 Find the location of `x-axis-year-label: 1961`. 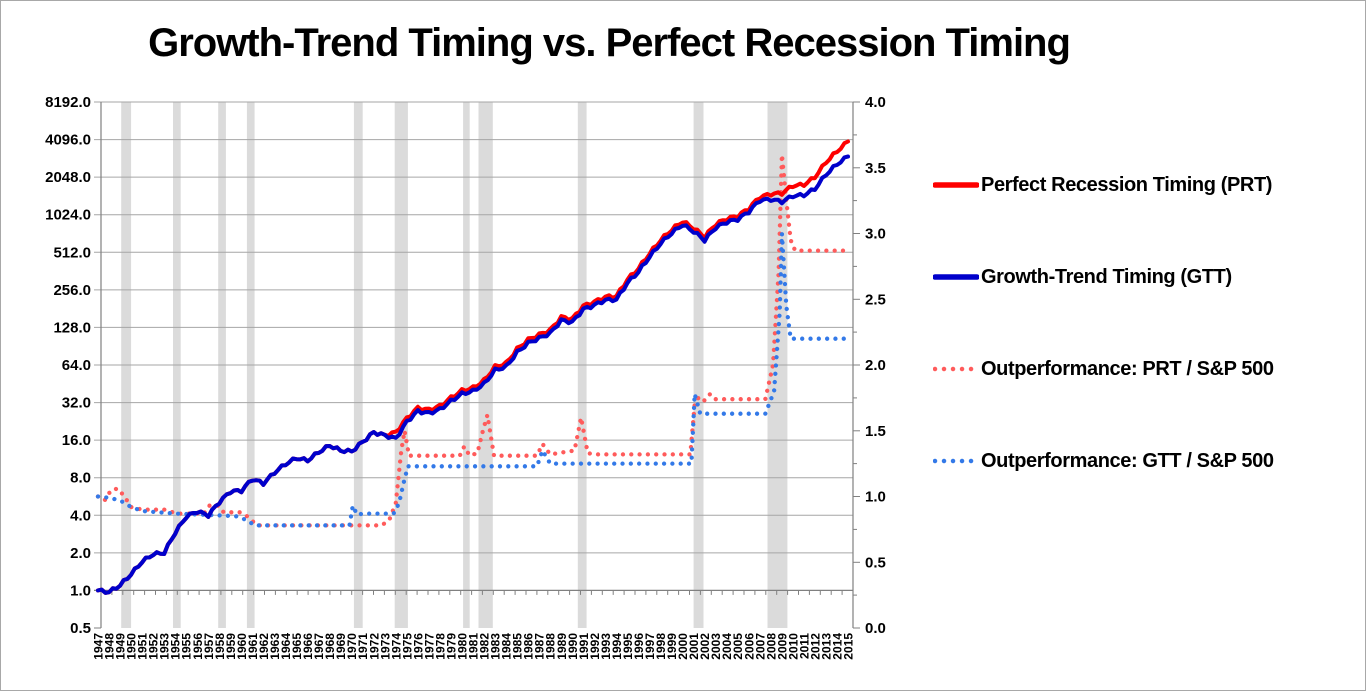

x-axis-year-label: 1961 is located at coordinates (253, 646).